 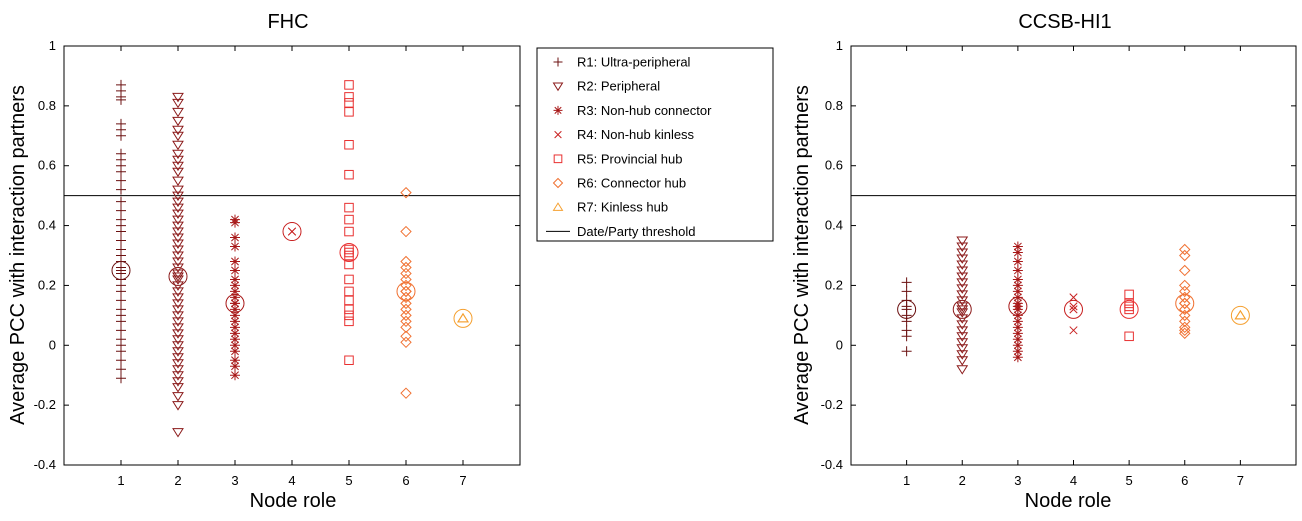 What do you see at coordinates (631, 183) in the screenshot?
I see `legend-label: R6: Connector hub` at bounding box center [631, 183].